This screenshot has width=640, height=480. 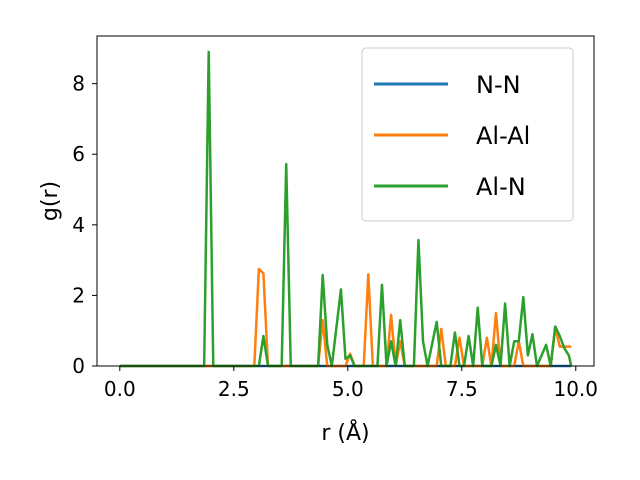 What do you see at coordinates (498, 85) in the screenshot?
I see `legend-label-n-n: N-N` at bounding box center [498, 85].